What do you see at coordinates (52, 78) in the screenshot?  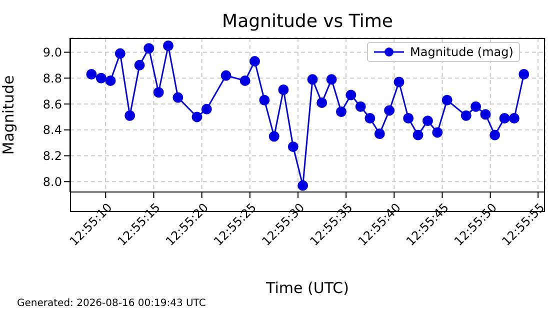 I see `y-tick-label: 8.8` at bounding box center [52, 78].